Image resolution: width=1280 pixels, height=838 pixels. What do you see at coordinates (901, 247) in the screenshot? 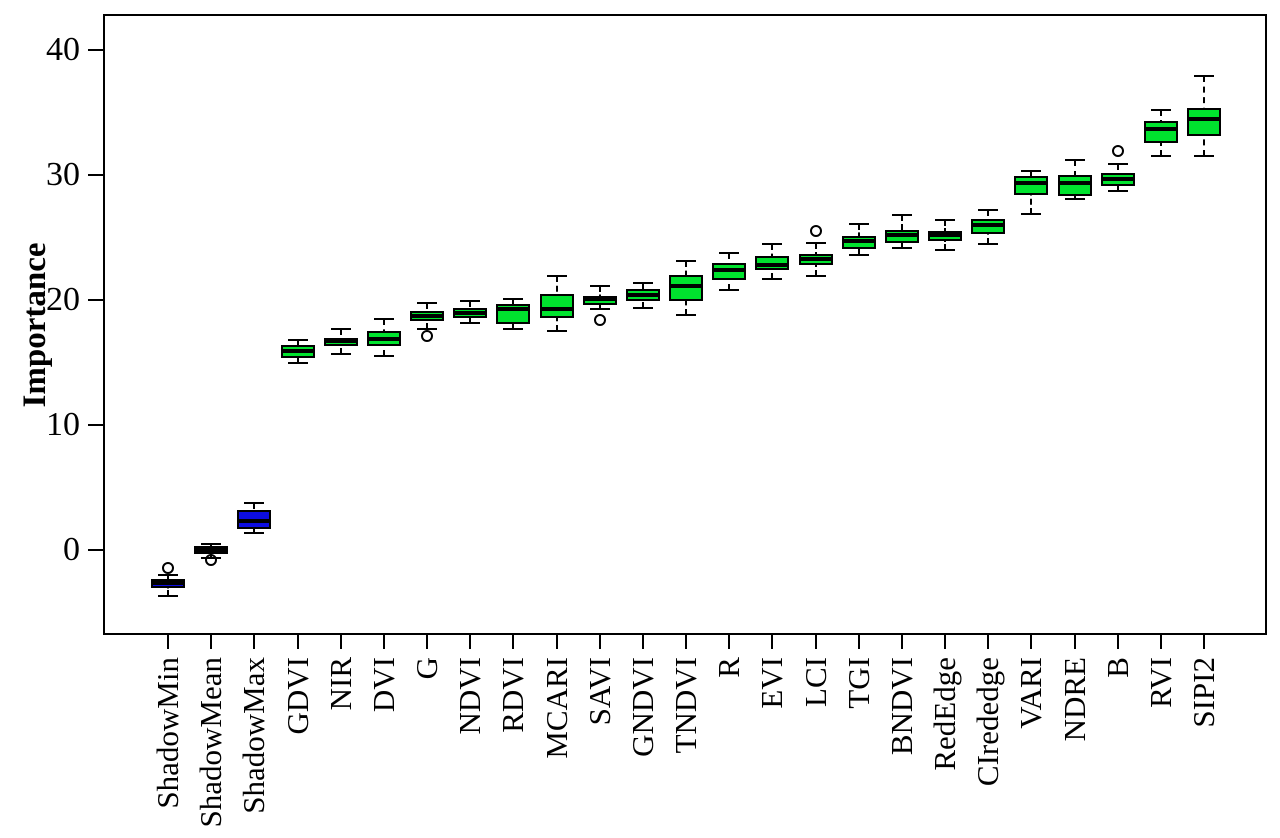
I see `BNDVI-whisker-cap-low` at bounding box center [901, 247].